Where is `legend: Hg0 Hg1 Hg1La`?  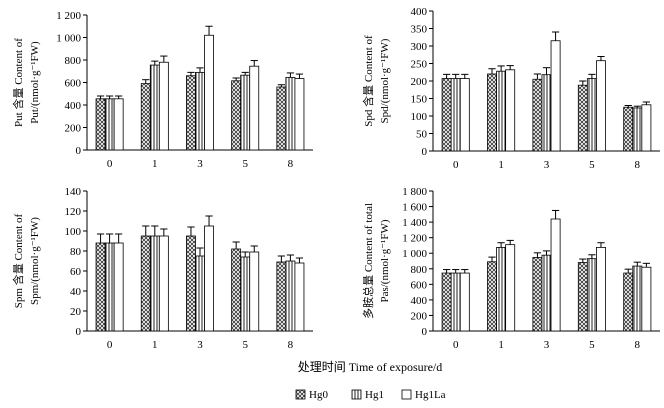 legend: Hg0 Hg1 Hg1La is located at coordinates (370, 395).